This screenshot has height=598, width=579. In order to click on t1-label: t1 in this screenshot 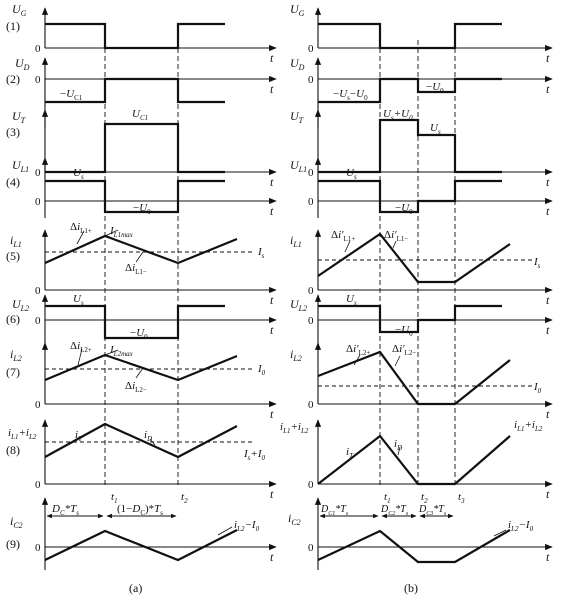, I will do `click(387, 498)`.